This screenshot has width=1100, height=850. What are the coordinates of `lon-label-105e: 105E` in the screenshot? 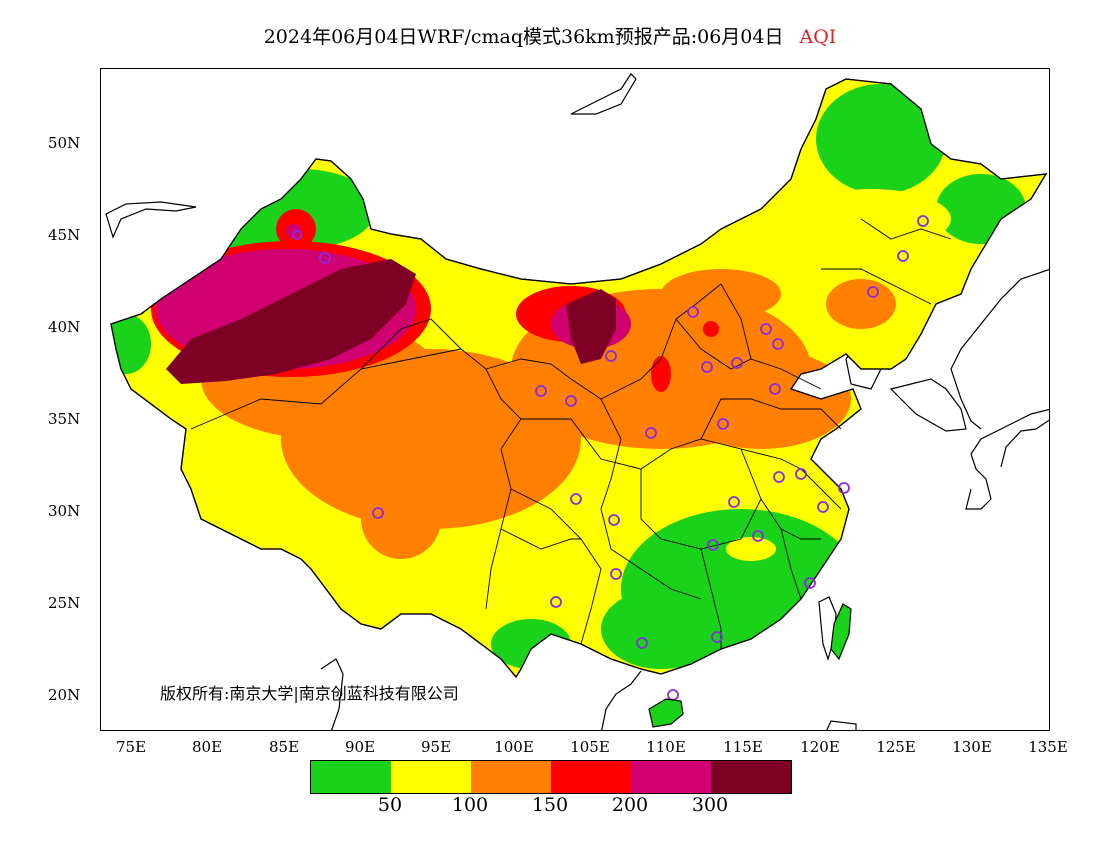 It's located at (590, 747).